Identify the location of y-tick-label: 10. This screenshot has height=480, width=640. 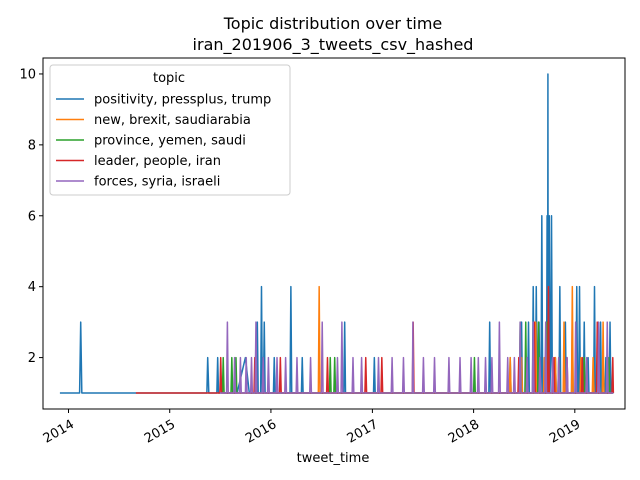
(27, 74).